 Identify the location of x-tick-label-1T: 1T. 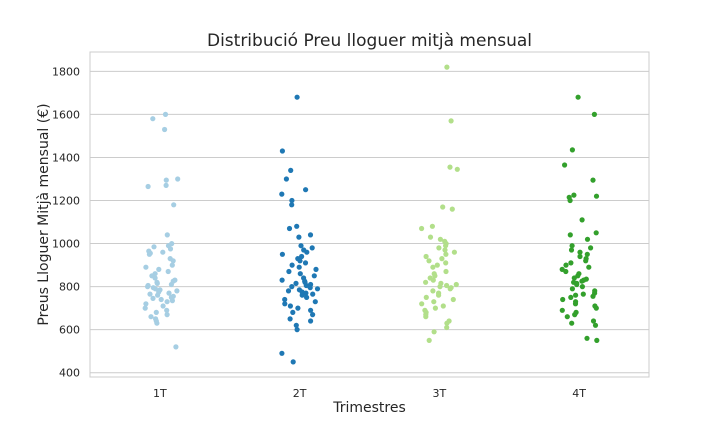
(160, 393).